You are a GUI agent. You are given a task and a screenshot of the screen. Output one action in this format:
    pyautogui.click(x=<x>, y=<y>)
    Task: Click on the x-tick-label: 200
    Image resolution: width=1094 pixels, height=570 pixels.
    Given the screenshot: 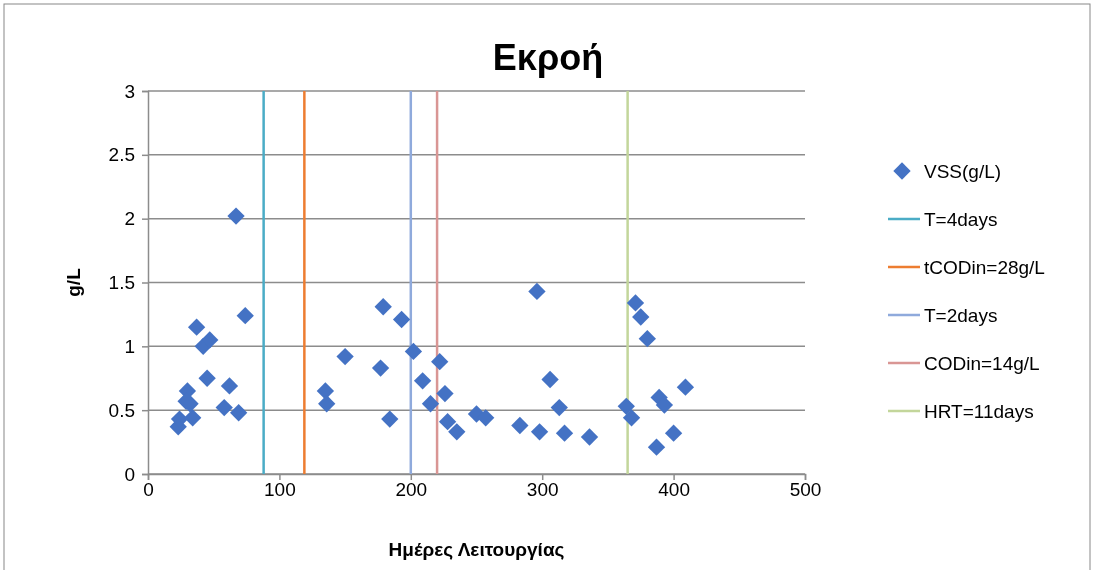 What is the action you would take?
    pyautogui.click(x=411, y=490)
    